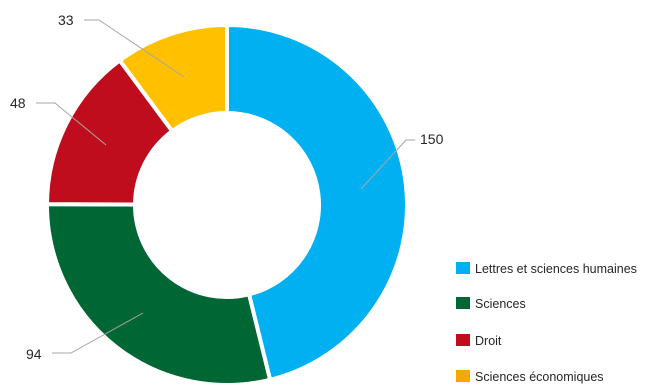  What do you see at coordinates (463, 376) in the screenshot?
I see `legend-swatch-sciences-economiques` at bounding box center [463, 376].